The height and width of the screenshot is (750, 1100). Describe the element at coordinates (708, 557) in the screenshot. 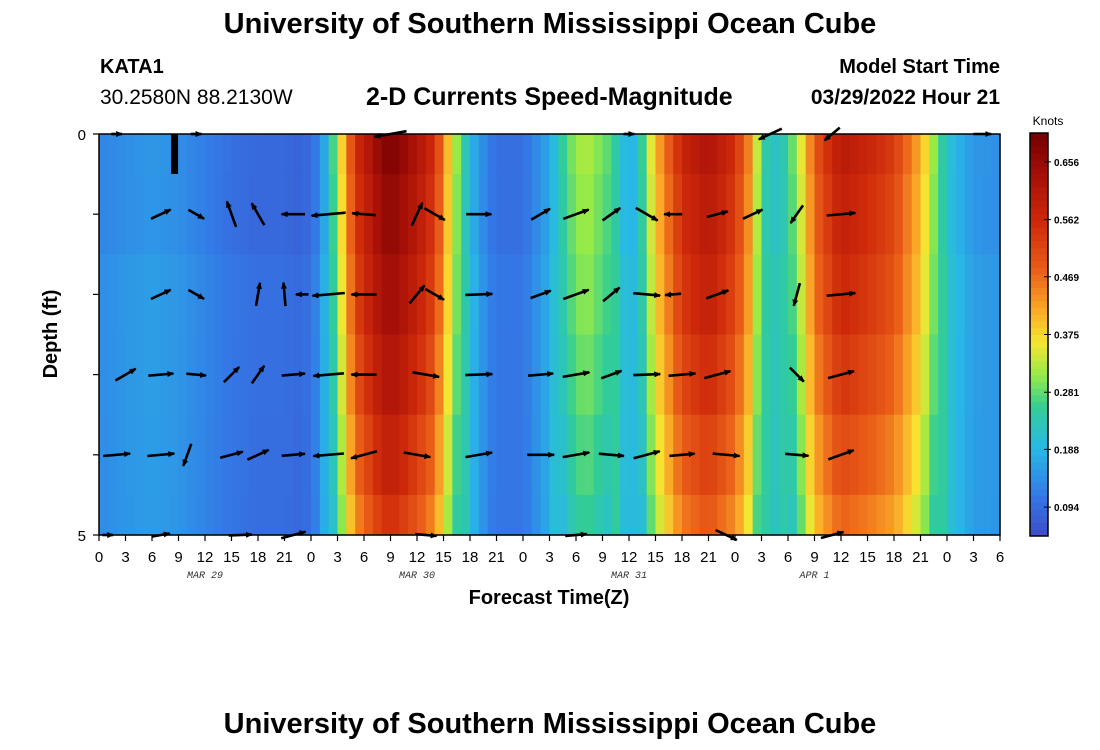

I see `x-tick-label: 21` at that location.